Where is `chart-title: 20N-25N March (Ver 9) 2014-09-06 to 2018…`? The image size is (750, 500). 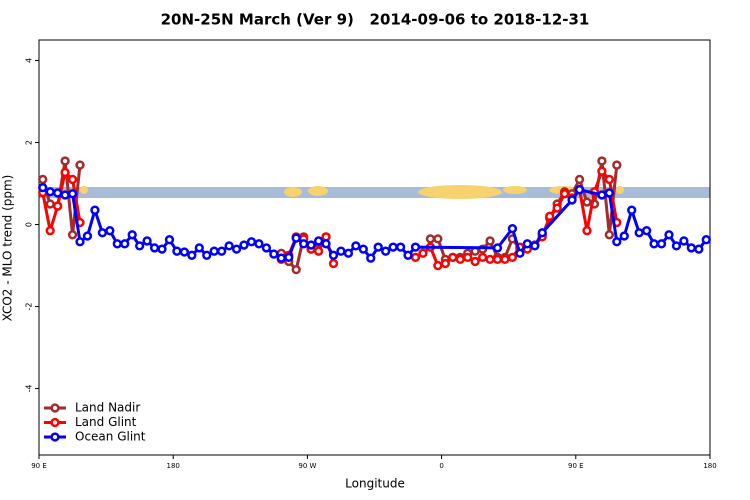
chart-title: 20N-25N March (Ver 9) 2014-09-06 to 2018… is located at coordinates (375, 20).